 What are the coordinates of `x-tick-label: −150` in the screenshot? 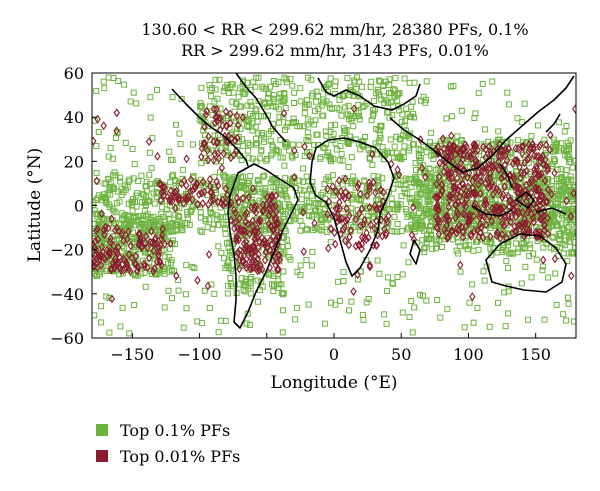 It's located at (132, 354).